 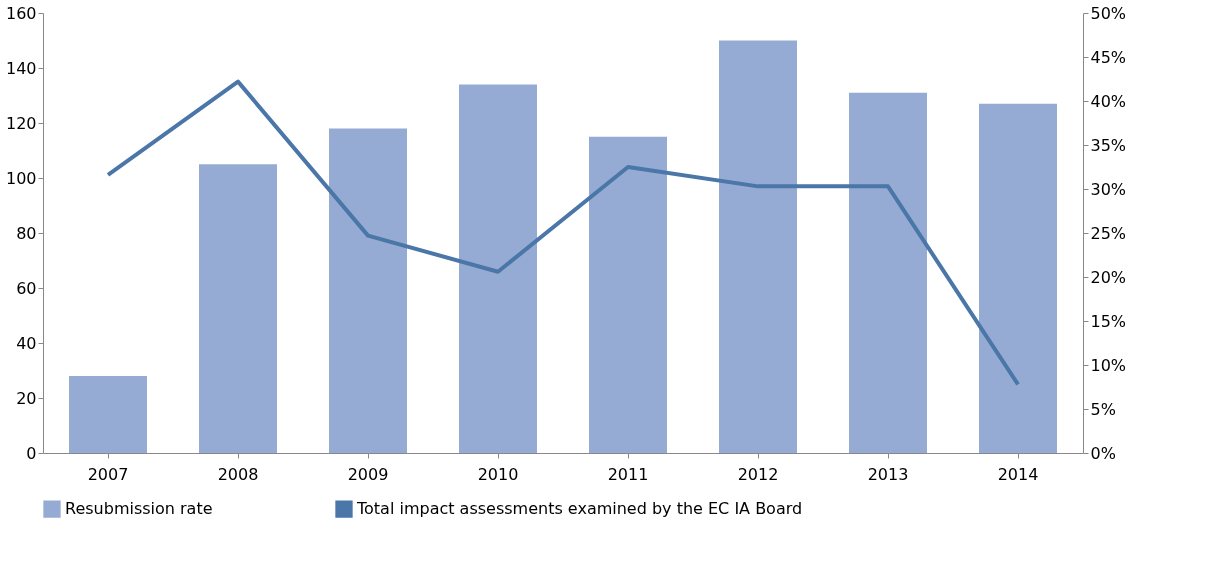 I want to click on x-tick-label: 2011, so click(x=628, y=474).